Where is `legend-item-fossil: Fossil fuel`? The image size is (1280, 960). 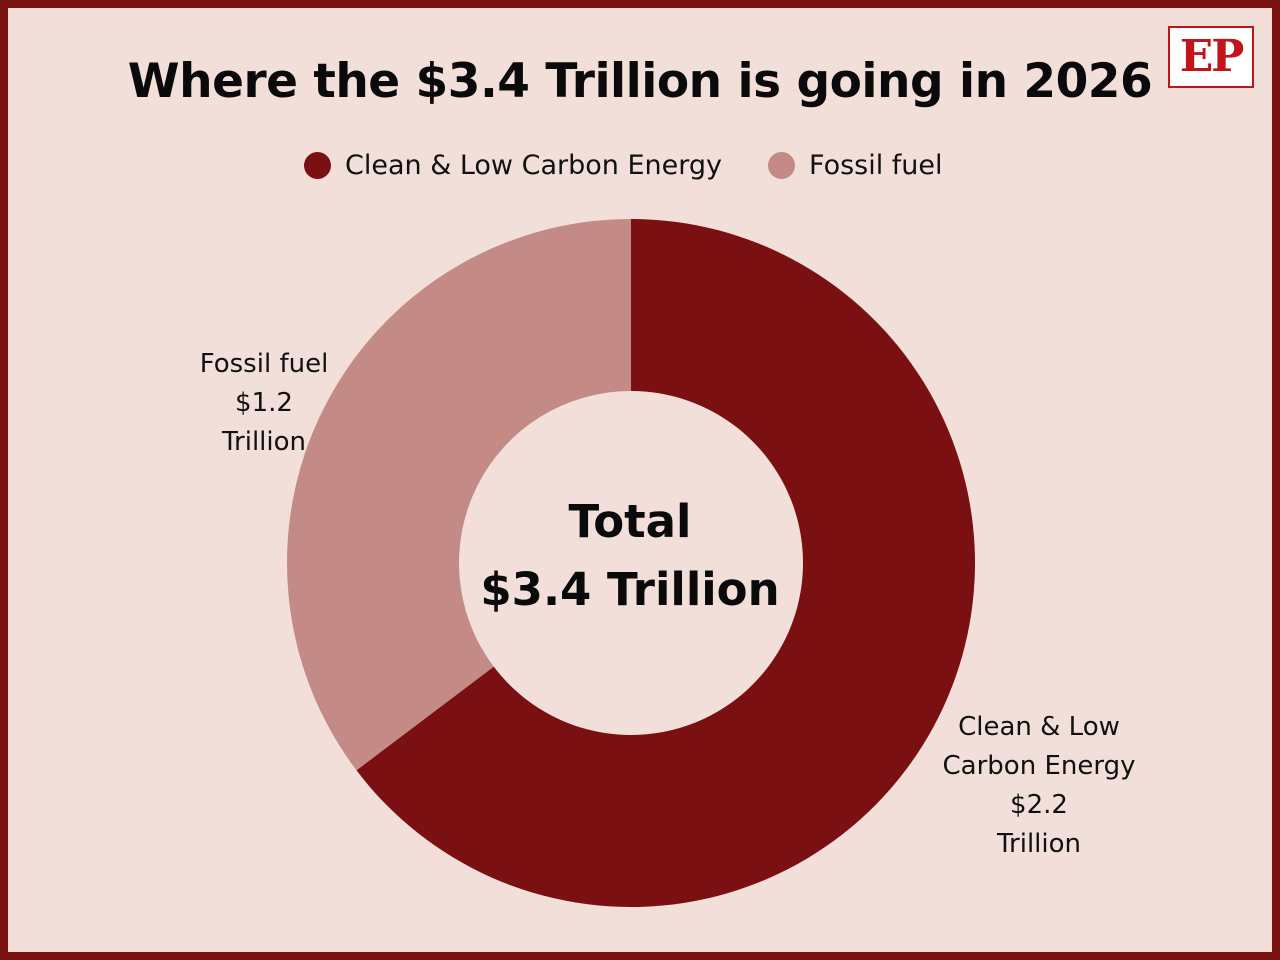
legend-item-fossil: Fossil fuel is located at coordinates (855, 165).